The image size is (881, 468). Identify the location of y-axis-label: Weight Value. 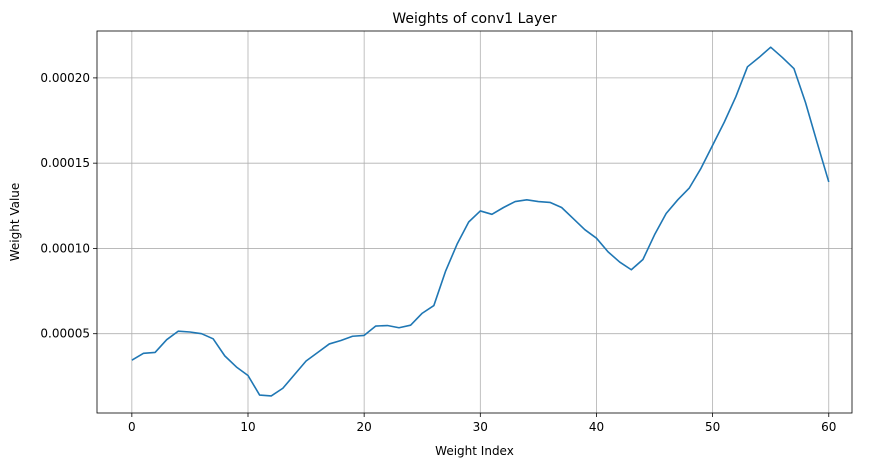
(15, 222).